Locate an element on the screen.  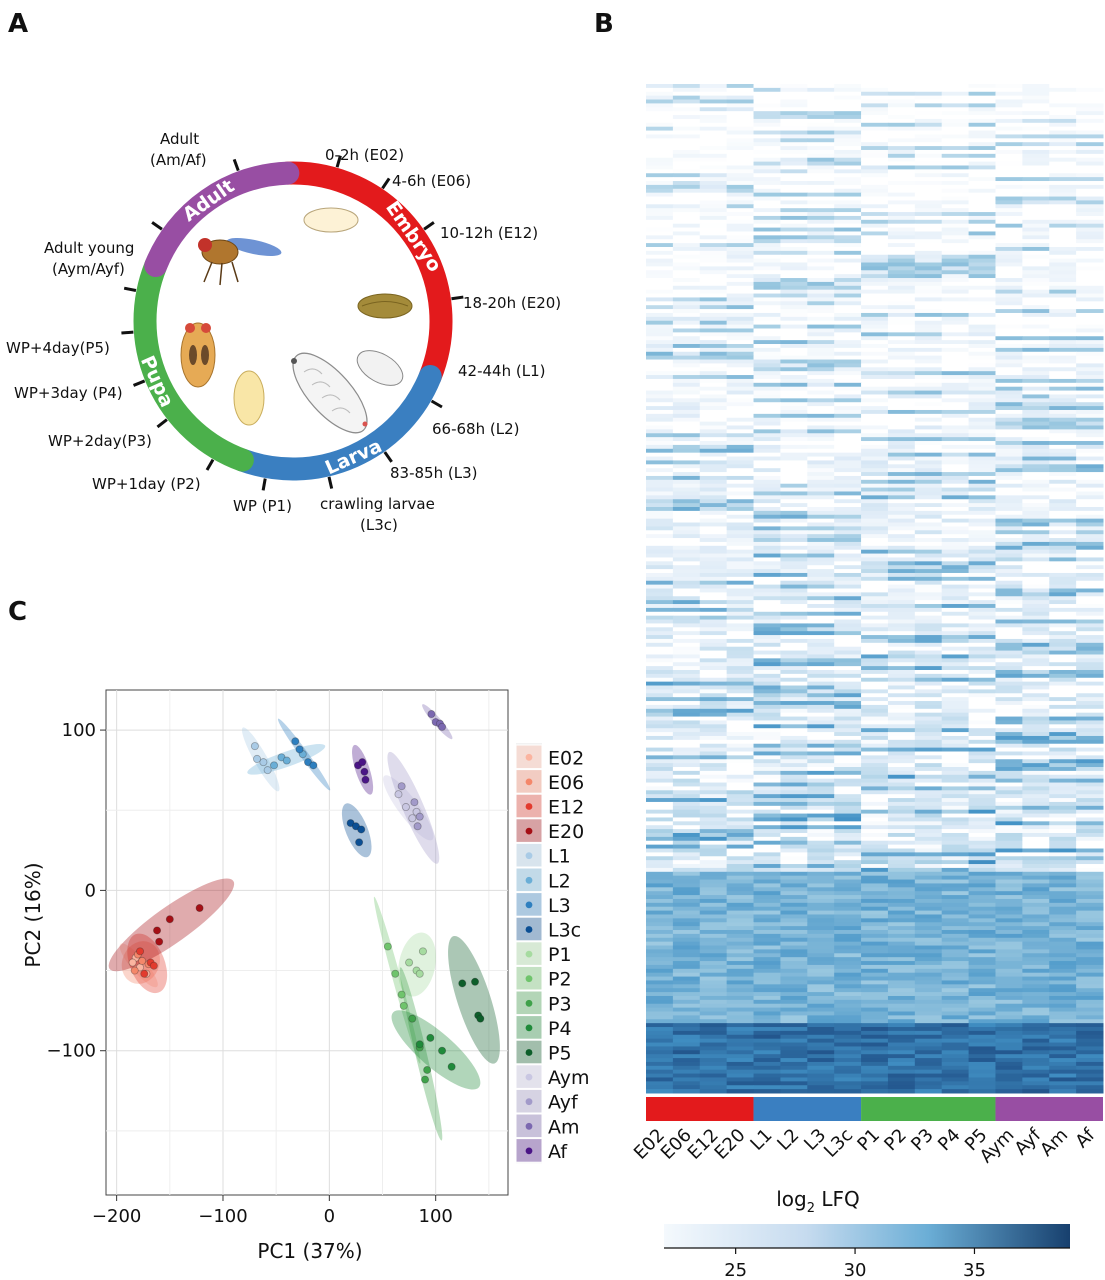
legend-label: P1 is located at coordinates (560, 955).